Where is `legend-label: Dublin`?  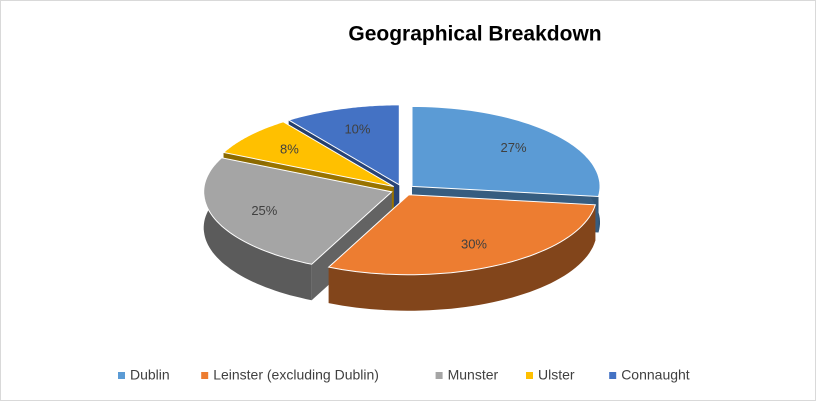
legend-label: Dublin is located at coordinates (150, 375).